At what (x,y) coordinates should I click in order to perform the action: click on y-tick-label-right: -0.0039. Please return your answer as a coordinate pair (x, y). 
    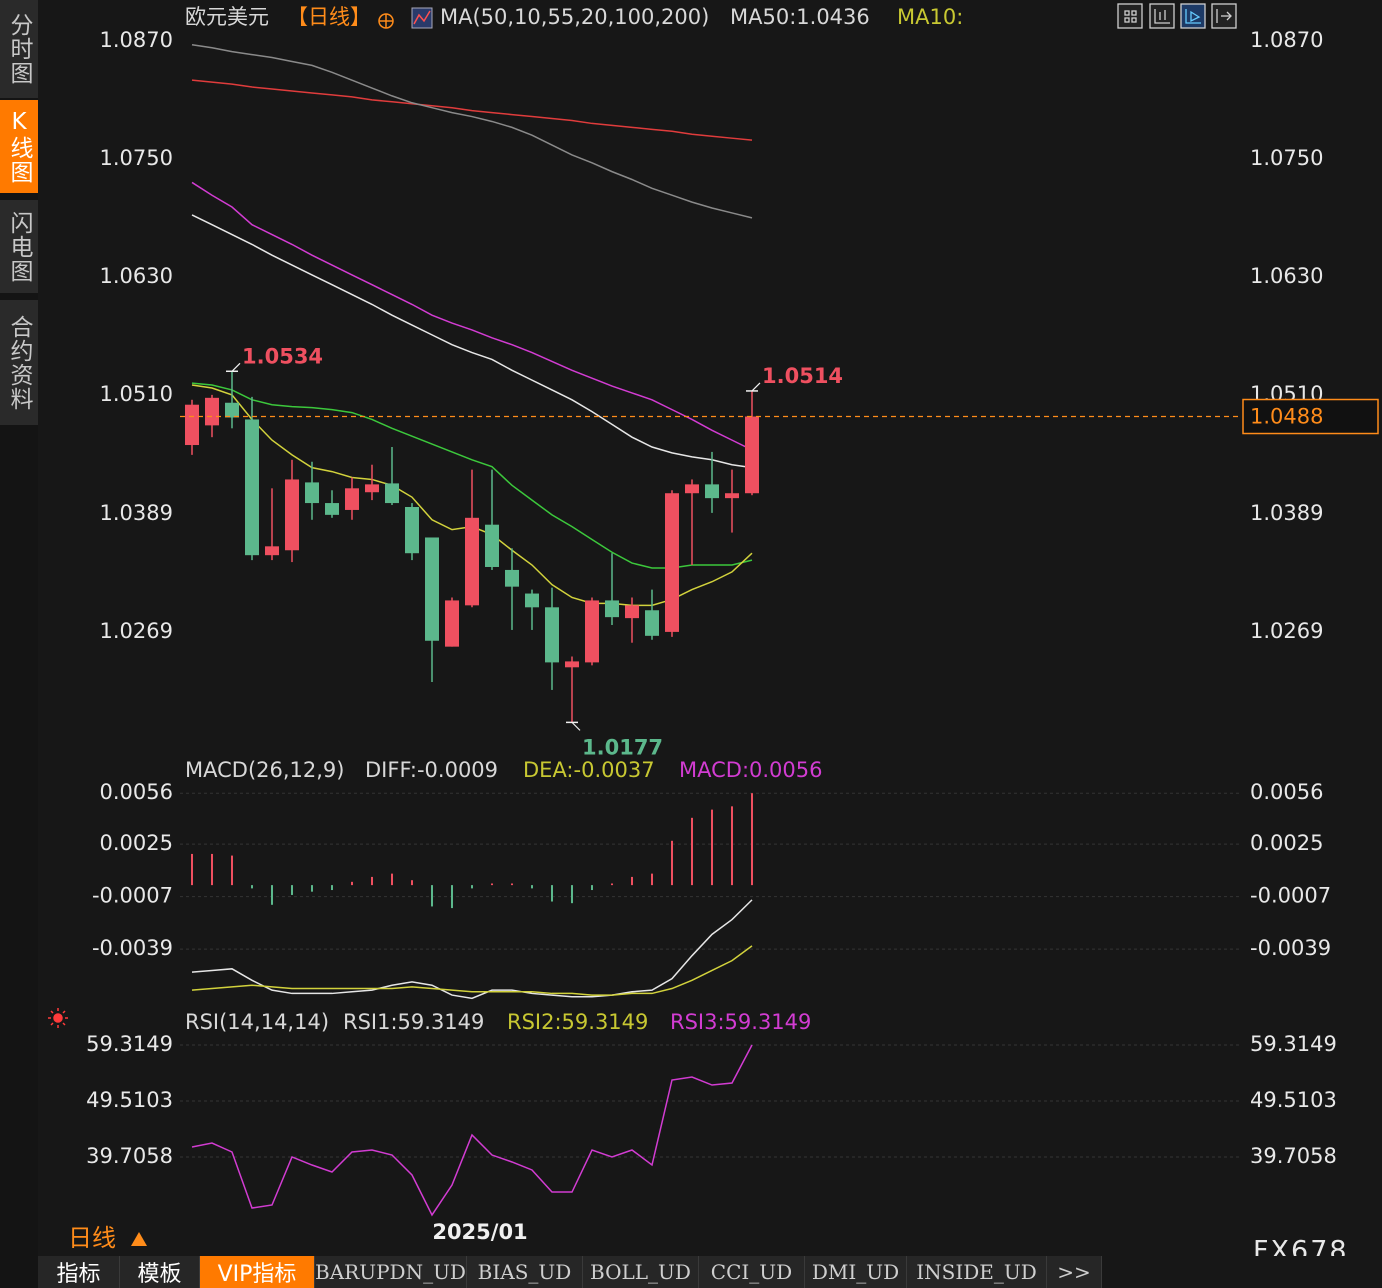
    Looking at the image, I should click on (1290, 948).